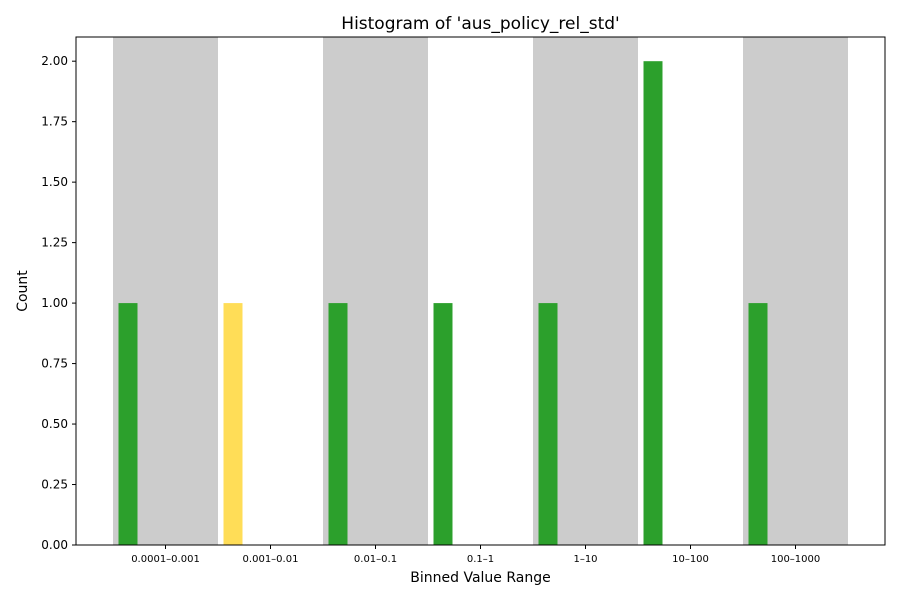 This screenshot has height=600, width=900. Describe the element at coordinates (480, 559) in the screenshot. I see `x-tick-label: 0.1–1` at that location.